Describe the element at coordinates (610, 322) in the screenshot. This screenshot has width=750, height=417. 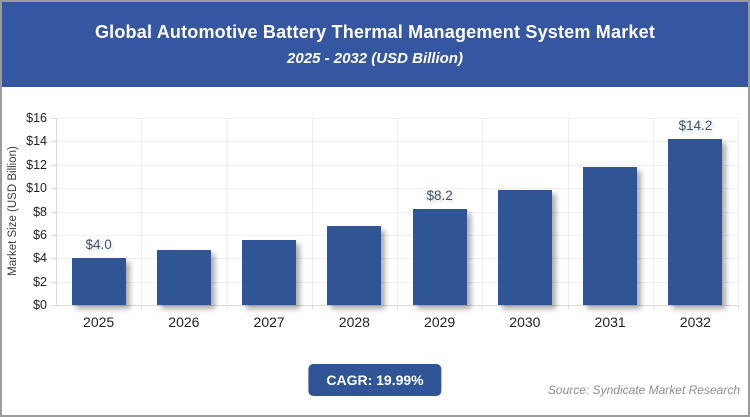
I see `x-tick-label: 2031` at that location.